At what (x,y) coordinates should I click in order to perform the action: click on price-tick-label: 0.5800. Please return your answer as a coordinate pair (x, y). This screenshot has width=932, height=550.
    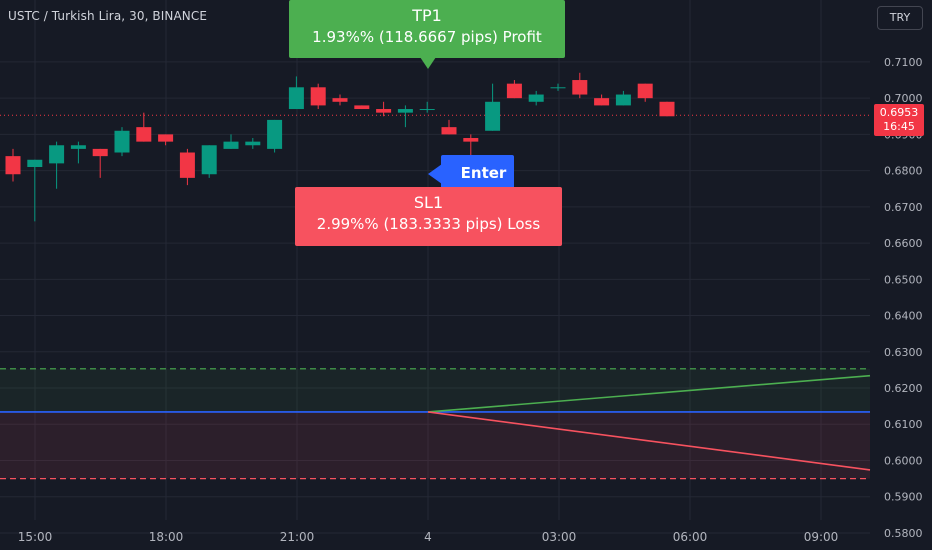
    Looking at the image, I should click on (903, 533).